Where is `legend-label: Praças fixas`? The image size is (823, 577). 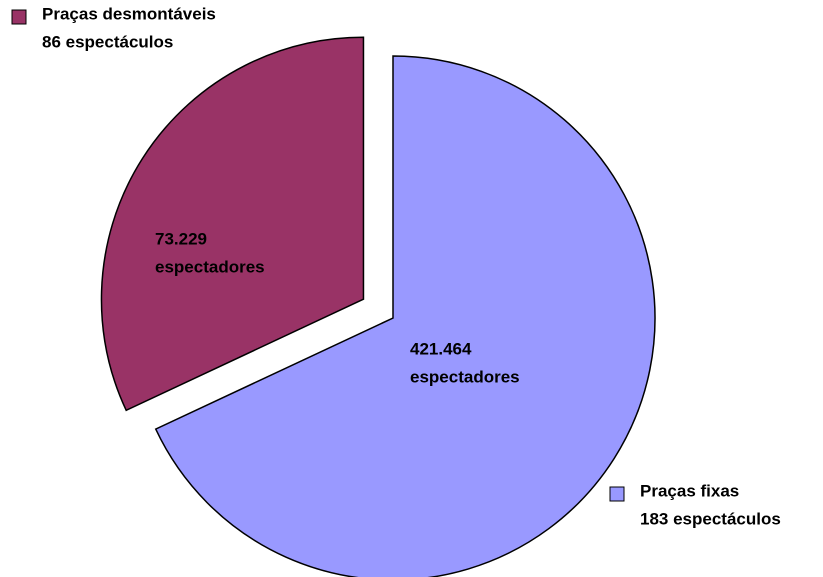
legend-label: Praças fixas is located at coordinates (689, 490).